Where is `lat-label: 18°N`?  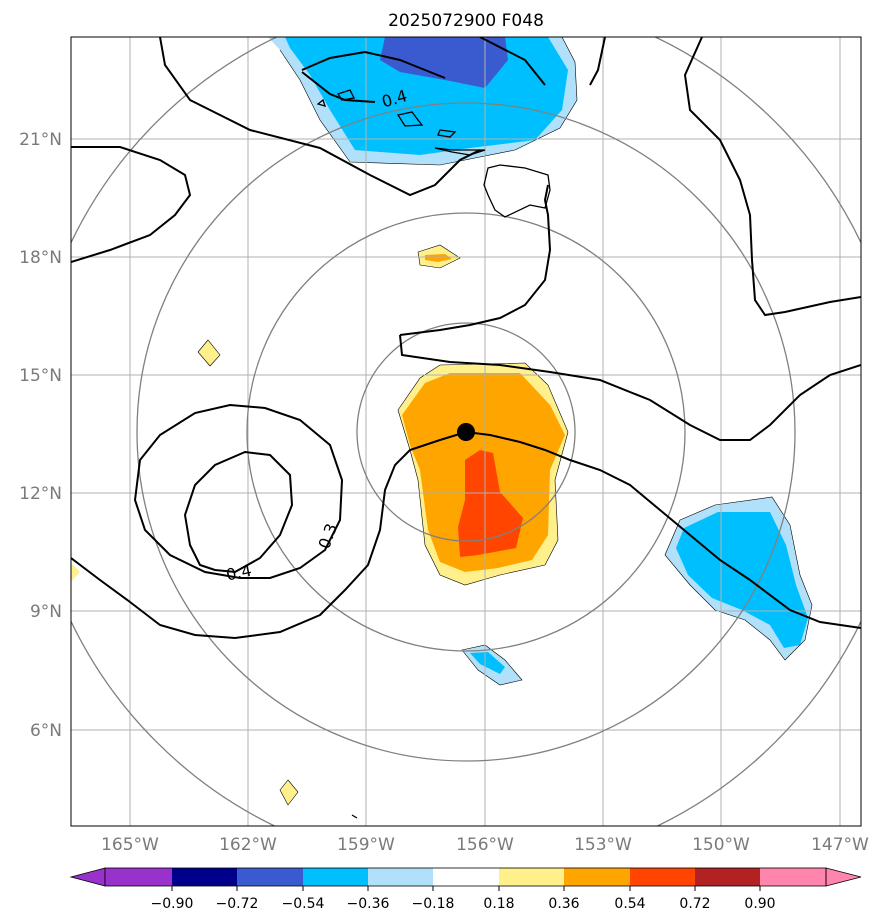
lat-label: 18°N is located at coordinates (40, 258).